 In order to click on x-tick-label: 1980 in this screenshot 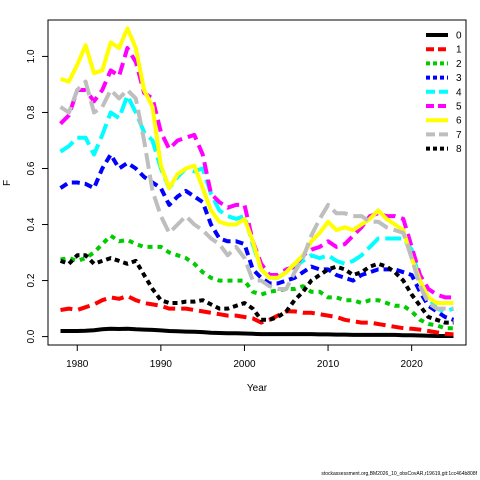, I will do `click(77, 364)`.